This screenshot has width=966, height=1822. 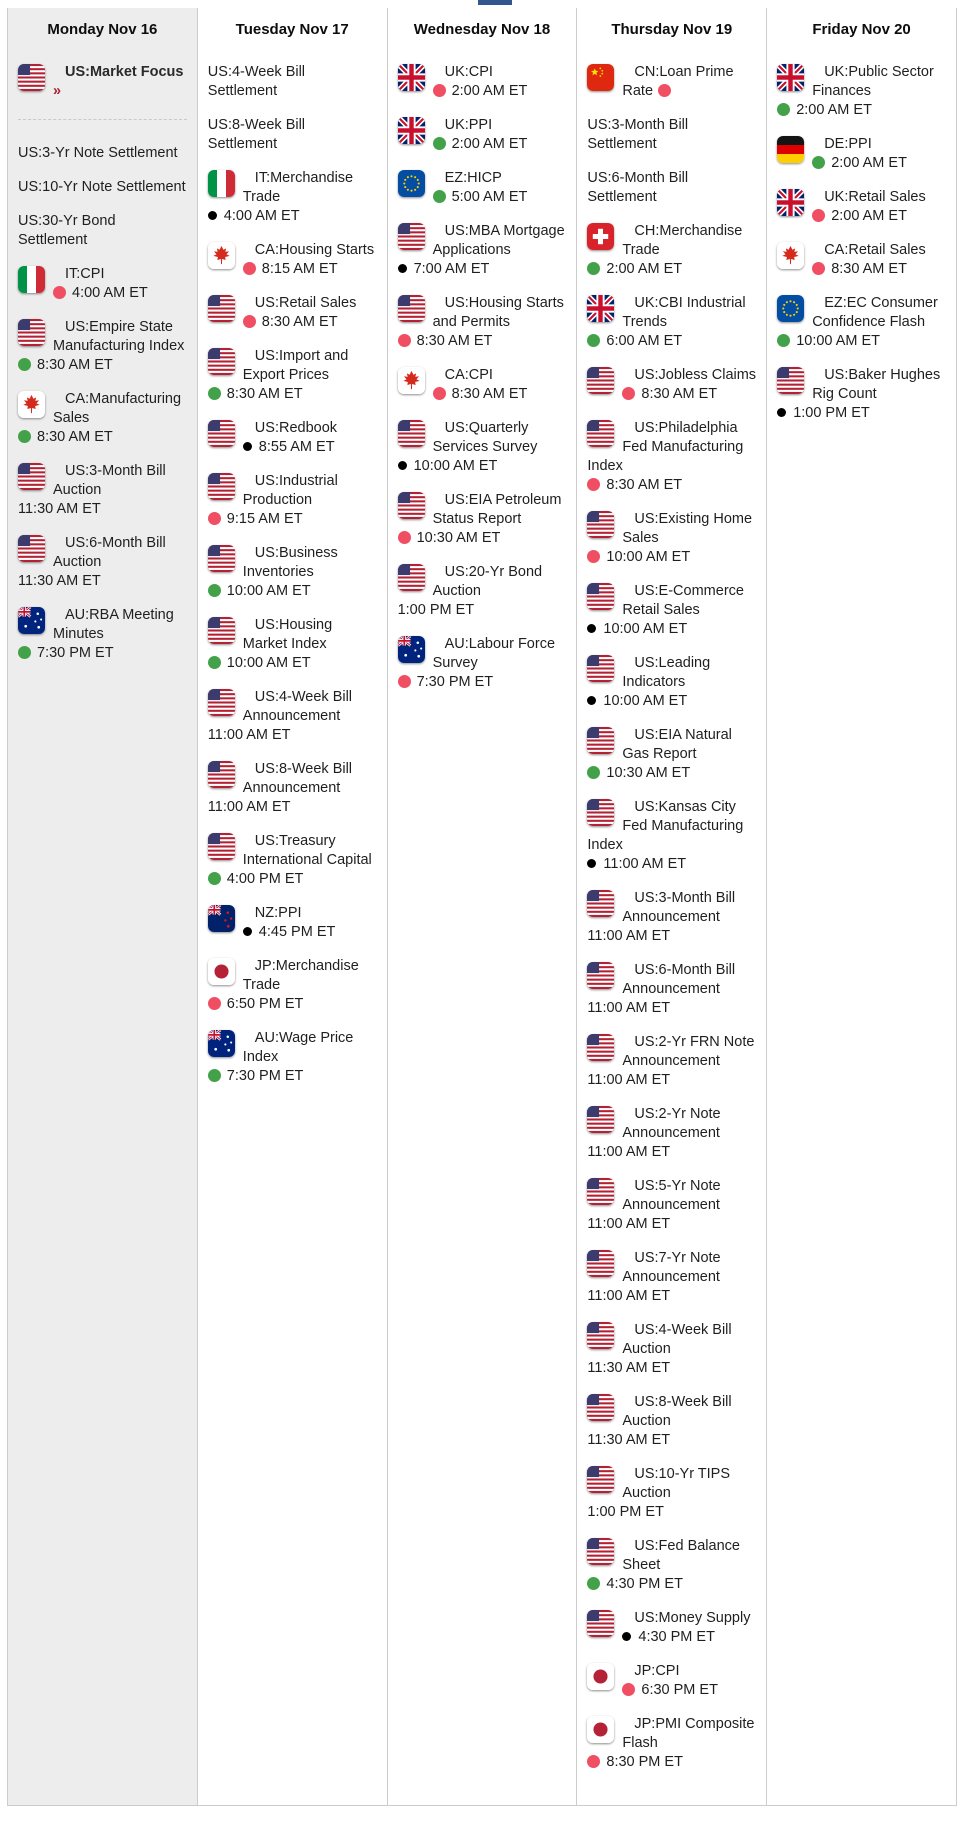 I want to click on tab-indicator-partial, so click(x=495, y=2).